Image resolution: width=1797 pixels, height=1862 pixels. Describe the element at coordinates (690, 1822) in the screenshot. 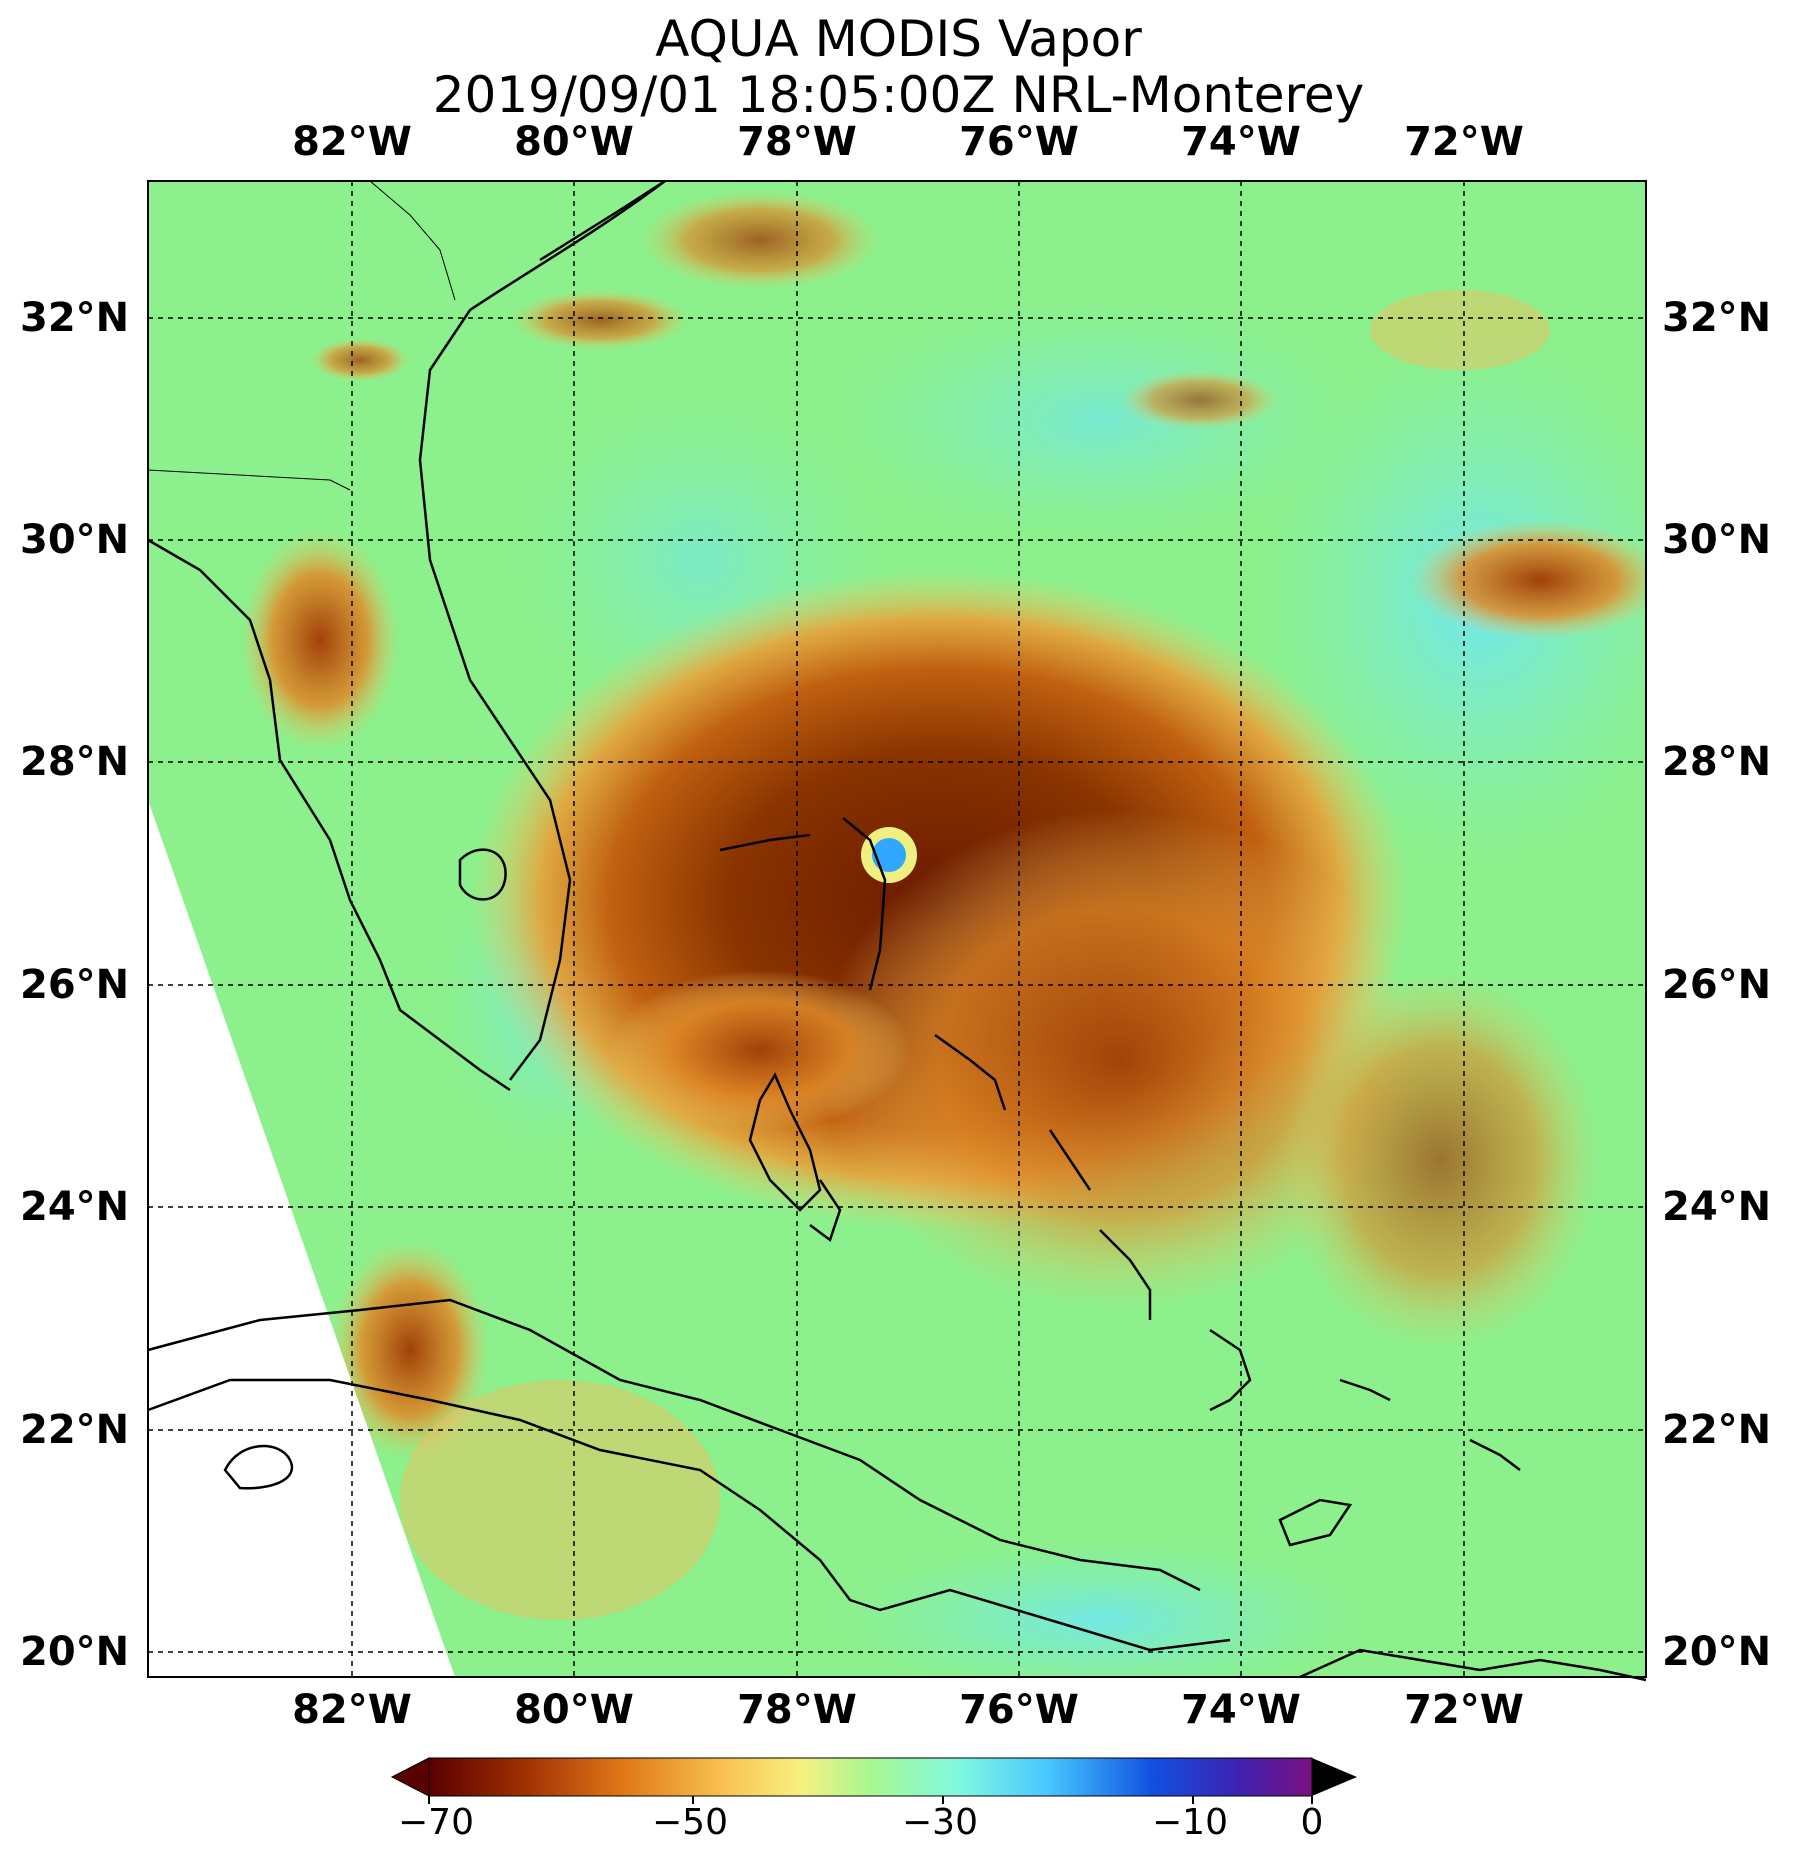

I see `colorbar-tick-label: −50` at that location.